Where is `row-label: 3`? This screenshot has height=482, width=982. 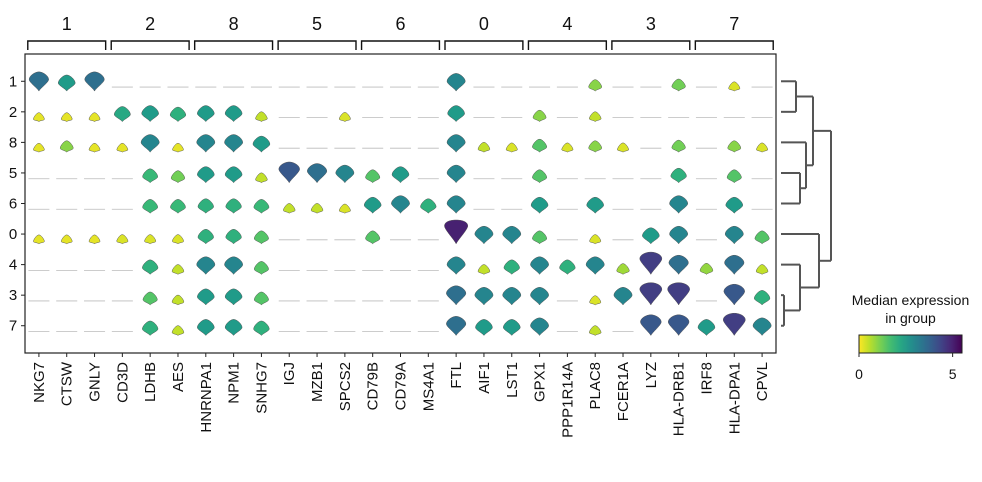
row-label: 3 is located at coordinates (13, 295).